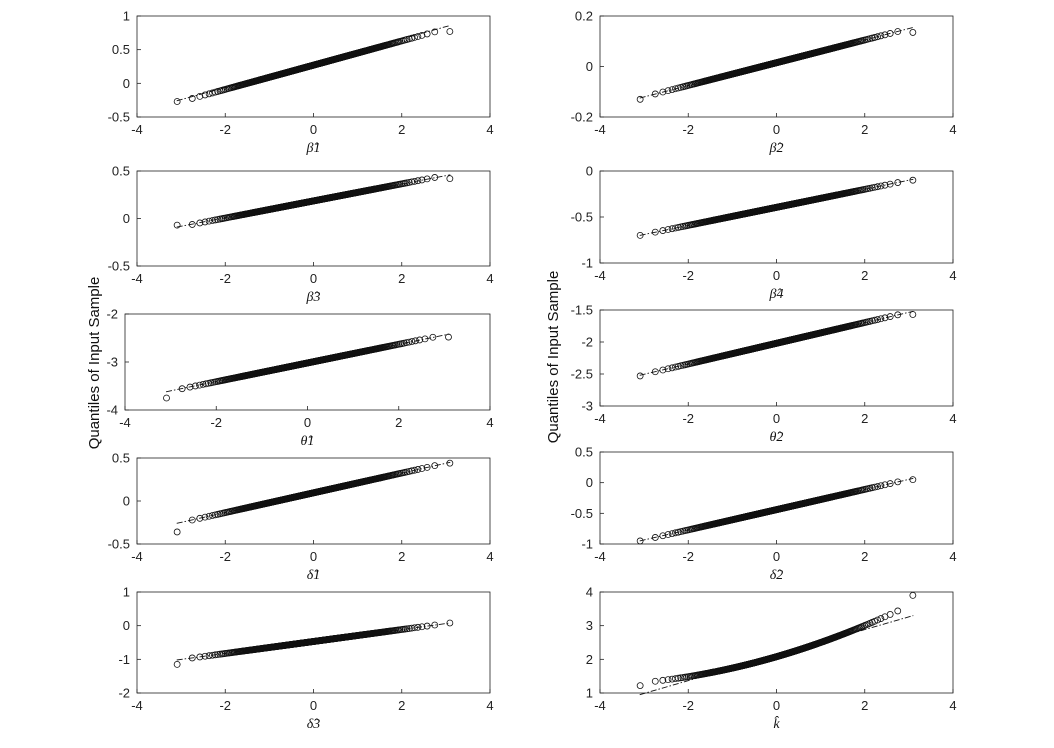 This screenshot has width=1054, height=748. I want to click on x-axis-title: β̂4, so click(776, 294).